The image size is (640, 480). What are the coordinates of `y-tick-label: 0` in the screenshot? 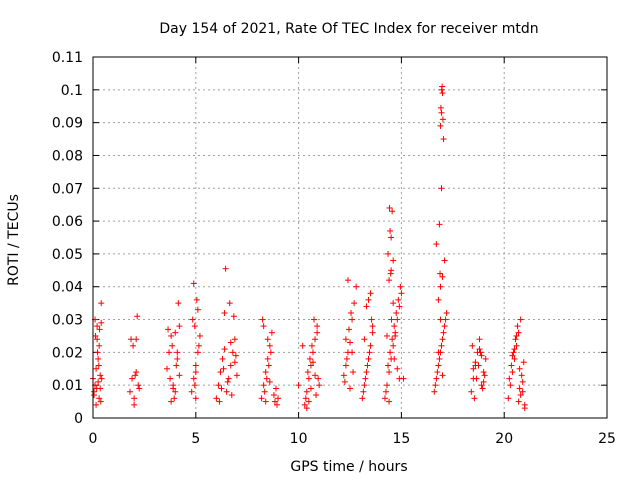 It's located at (78, 419).